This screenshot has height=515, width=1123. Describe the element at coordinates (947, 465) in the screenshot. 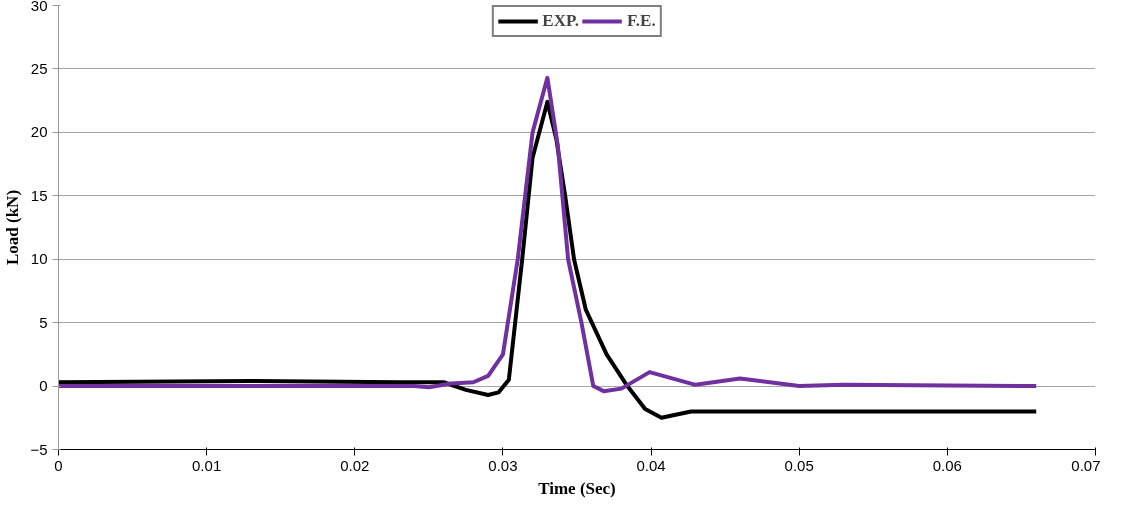

I see `x-tick-label: 0.06` at that location.